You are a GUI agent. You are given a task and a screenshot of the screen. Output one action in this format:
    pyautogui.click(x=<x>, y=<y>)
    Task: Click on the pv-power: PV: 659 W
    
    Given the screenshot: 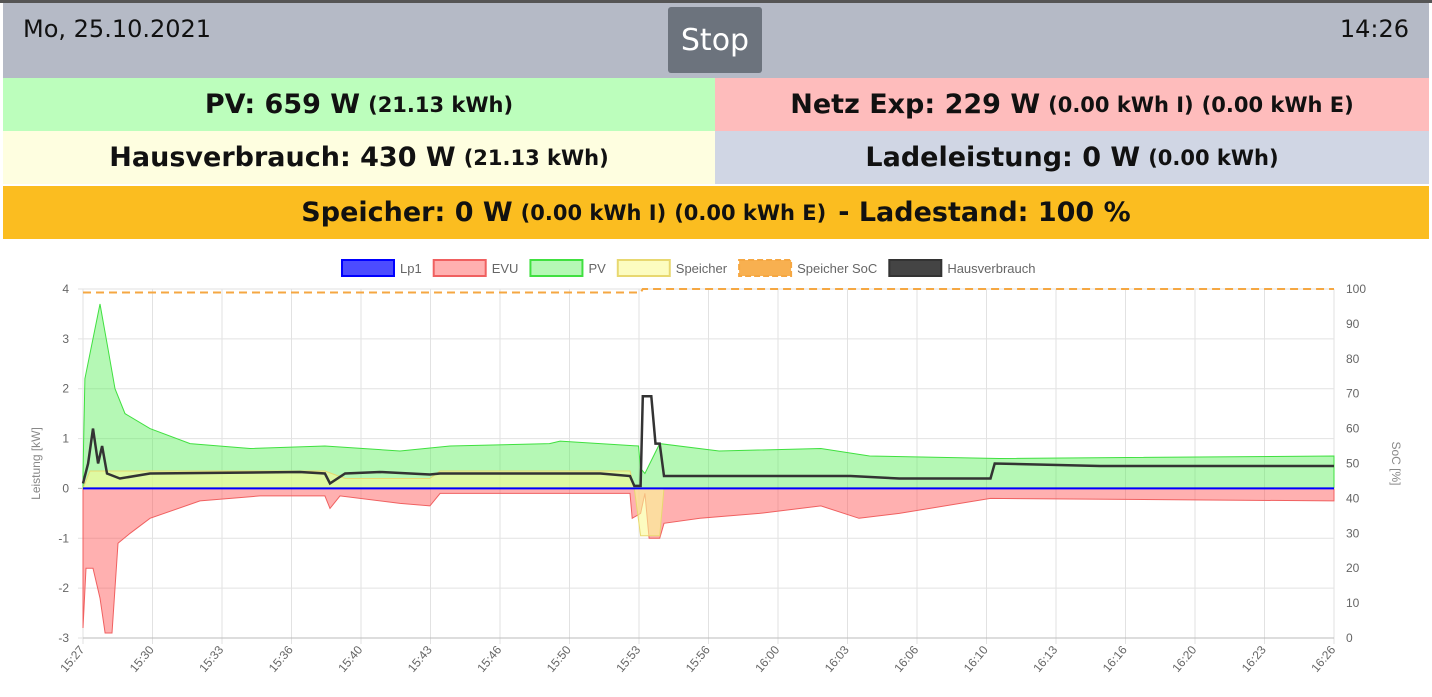 What is the action you would take?
    pyautogui.click(x=282, y=104)
    